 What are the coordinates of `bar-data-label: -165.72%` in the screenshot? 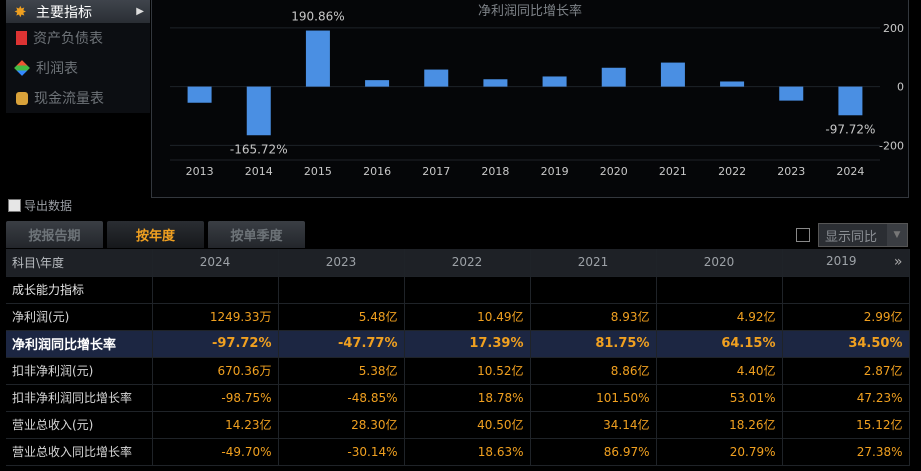 It's located at (259, 149).